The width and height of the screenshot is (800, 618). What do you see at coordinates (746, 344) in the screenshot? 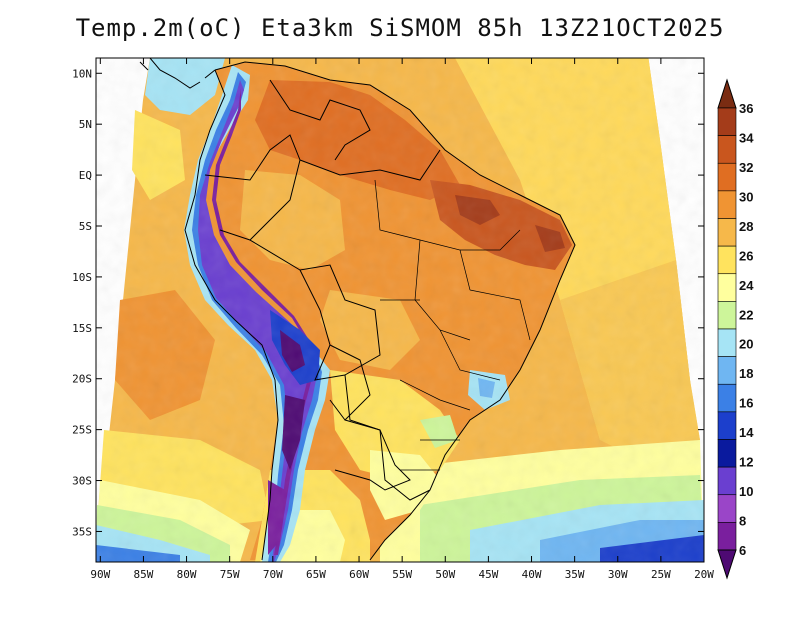
I see `colorbar-label: 20` at bounding box center [746, 344].